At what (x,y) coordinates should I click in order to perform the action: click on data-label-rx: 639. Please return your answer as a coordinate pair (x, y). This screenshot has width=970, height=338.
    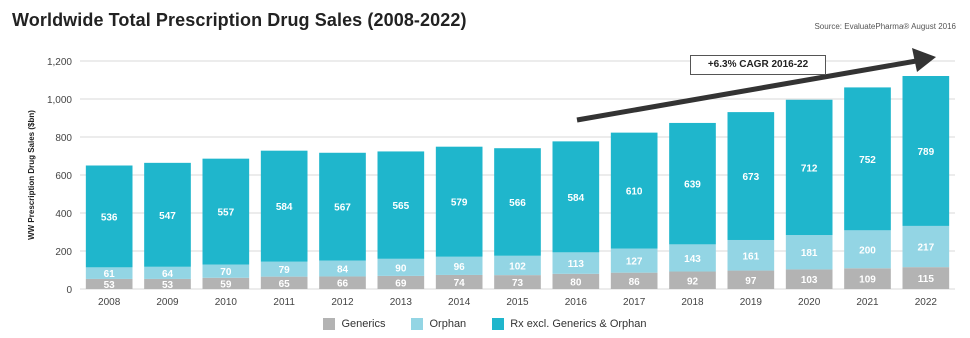
    Looking at the image, I should click on (692, 185).